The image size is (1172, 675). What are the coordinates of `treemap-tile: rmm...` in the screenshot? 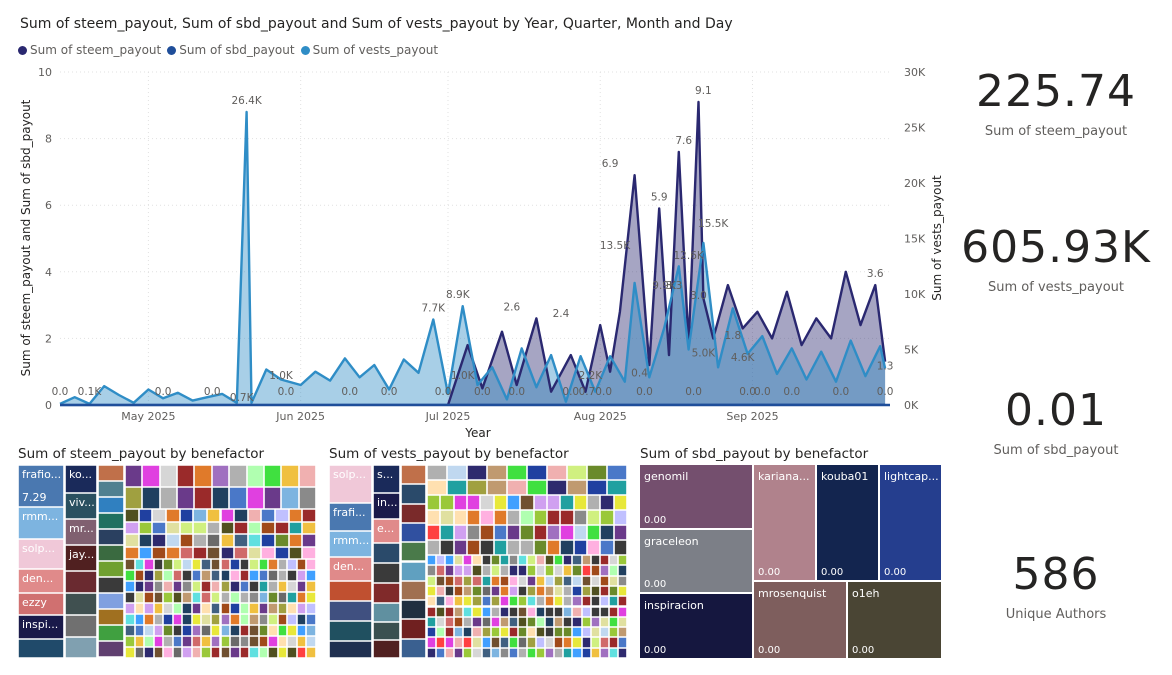 It's located at (350, 544).